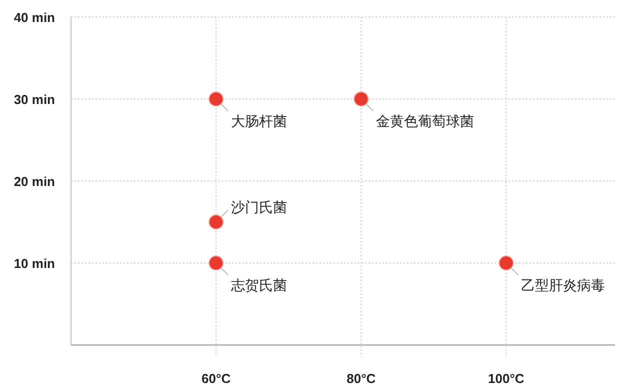 This screenshot has width=628, height=392. What do you see at coordinates (259, 207) in the screenshot?
I see `annotation: 沙门氏菌` at bounding box center [259, 207].